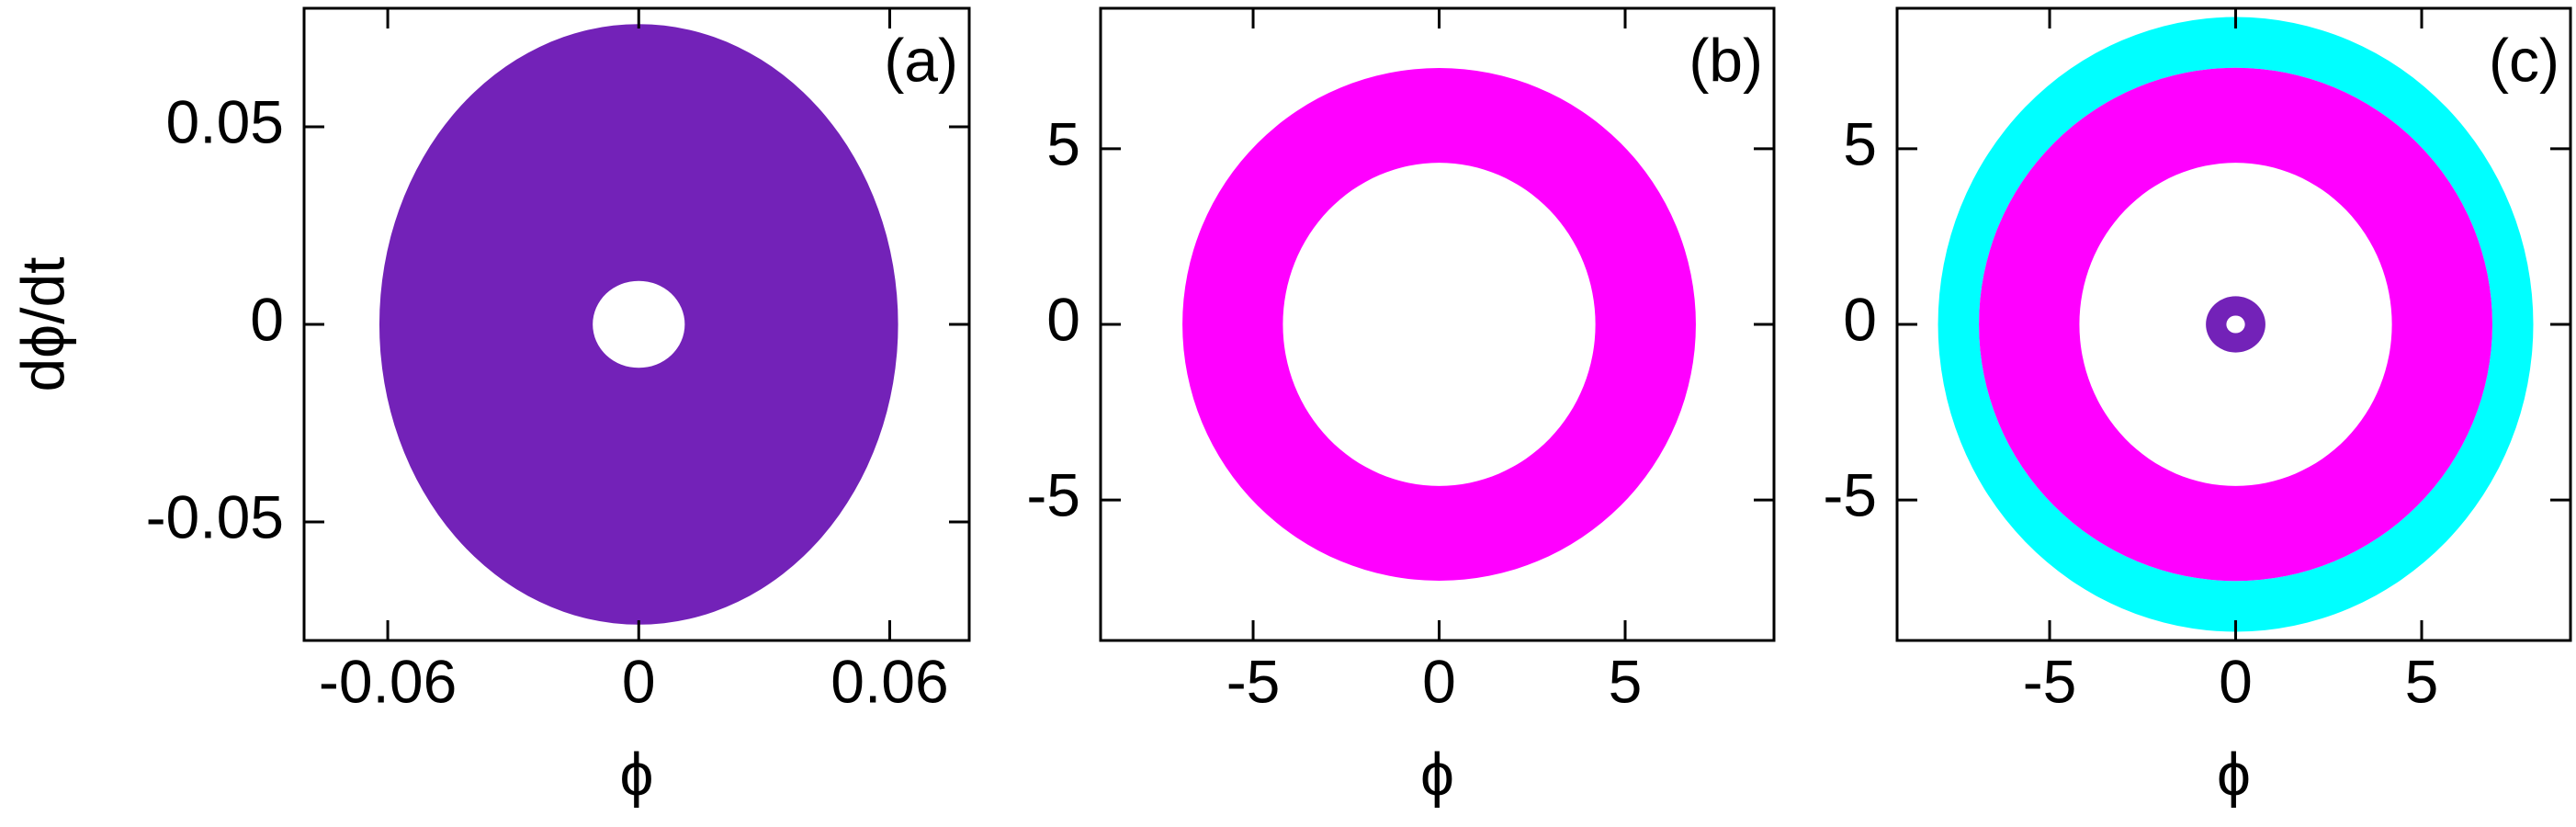  What do you see at coordinates (889, 681) in the screenshot?
I see `x-tick-label: 0.06` at bounding box center [889, 681].